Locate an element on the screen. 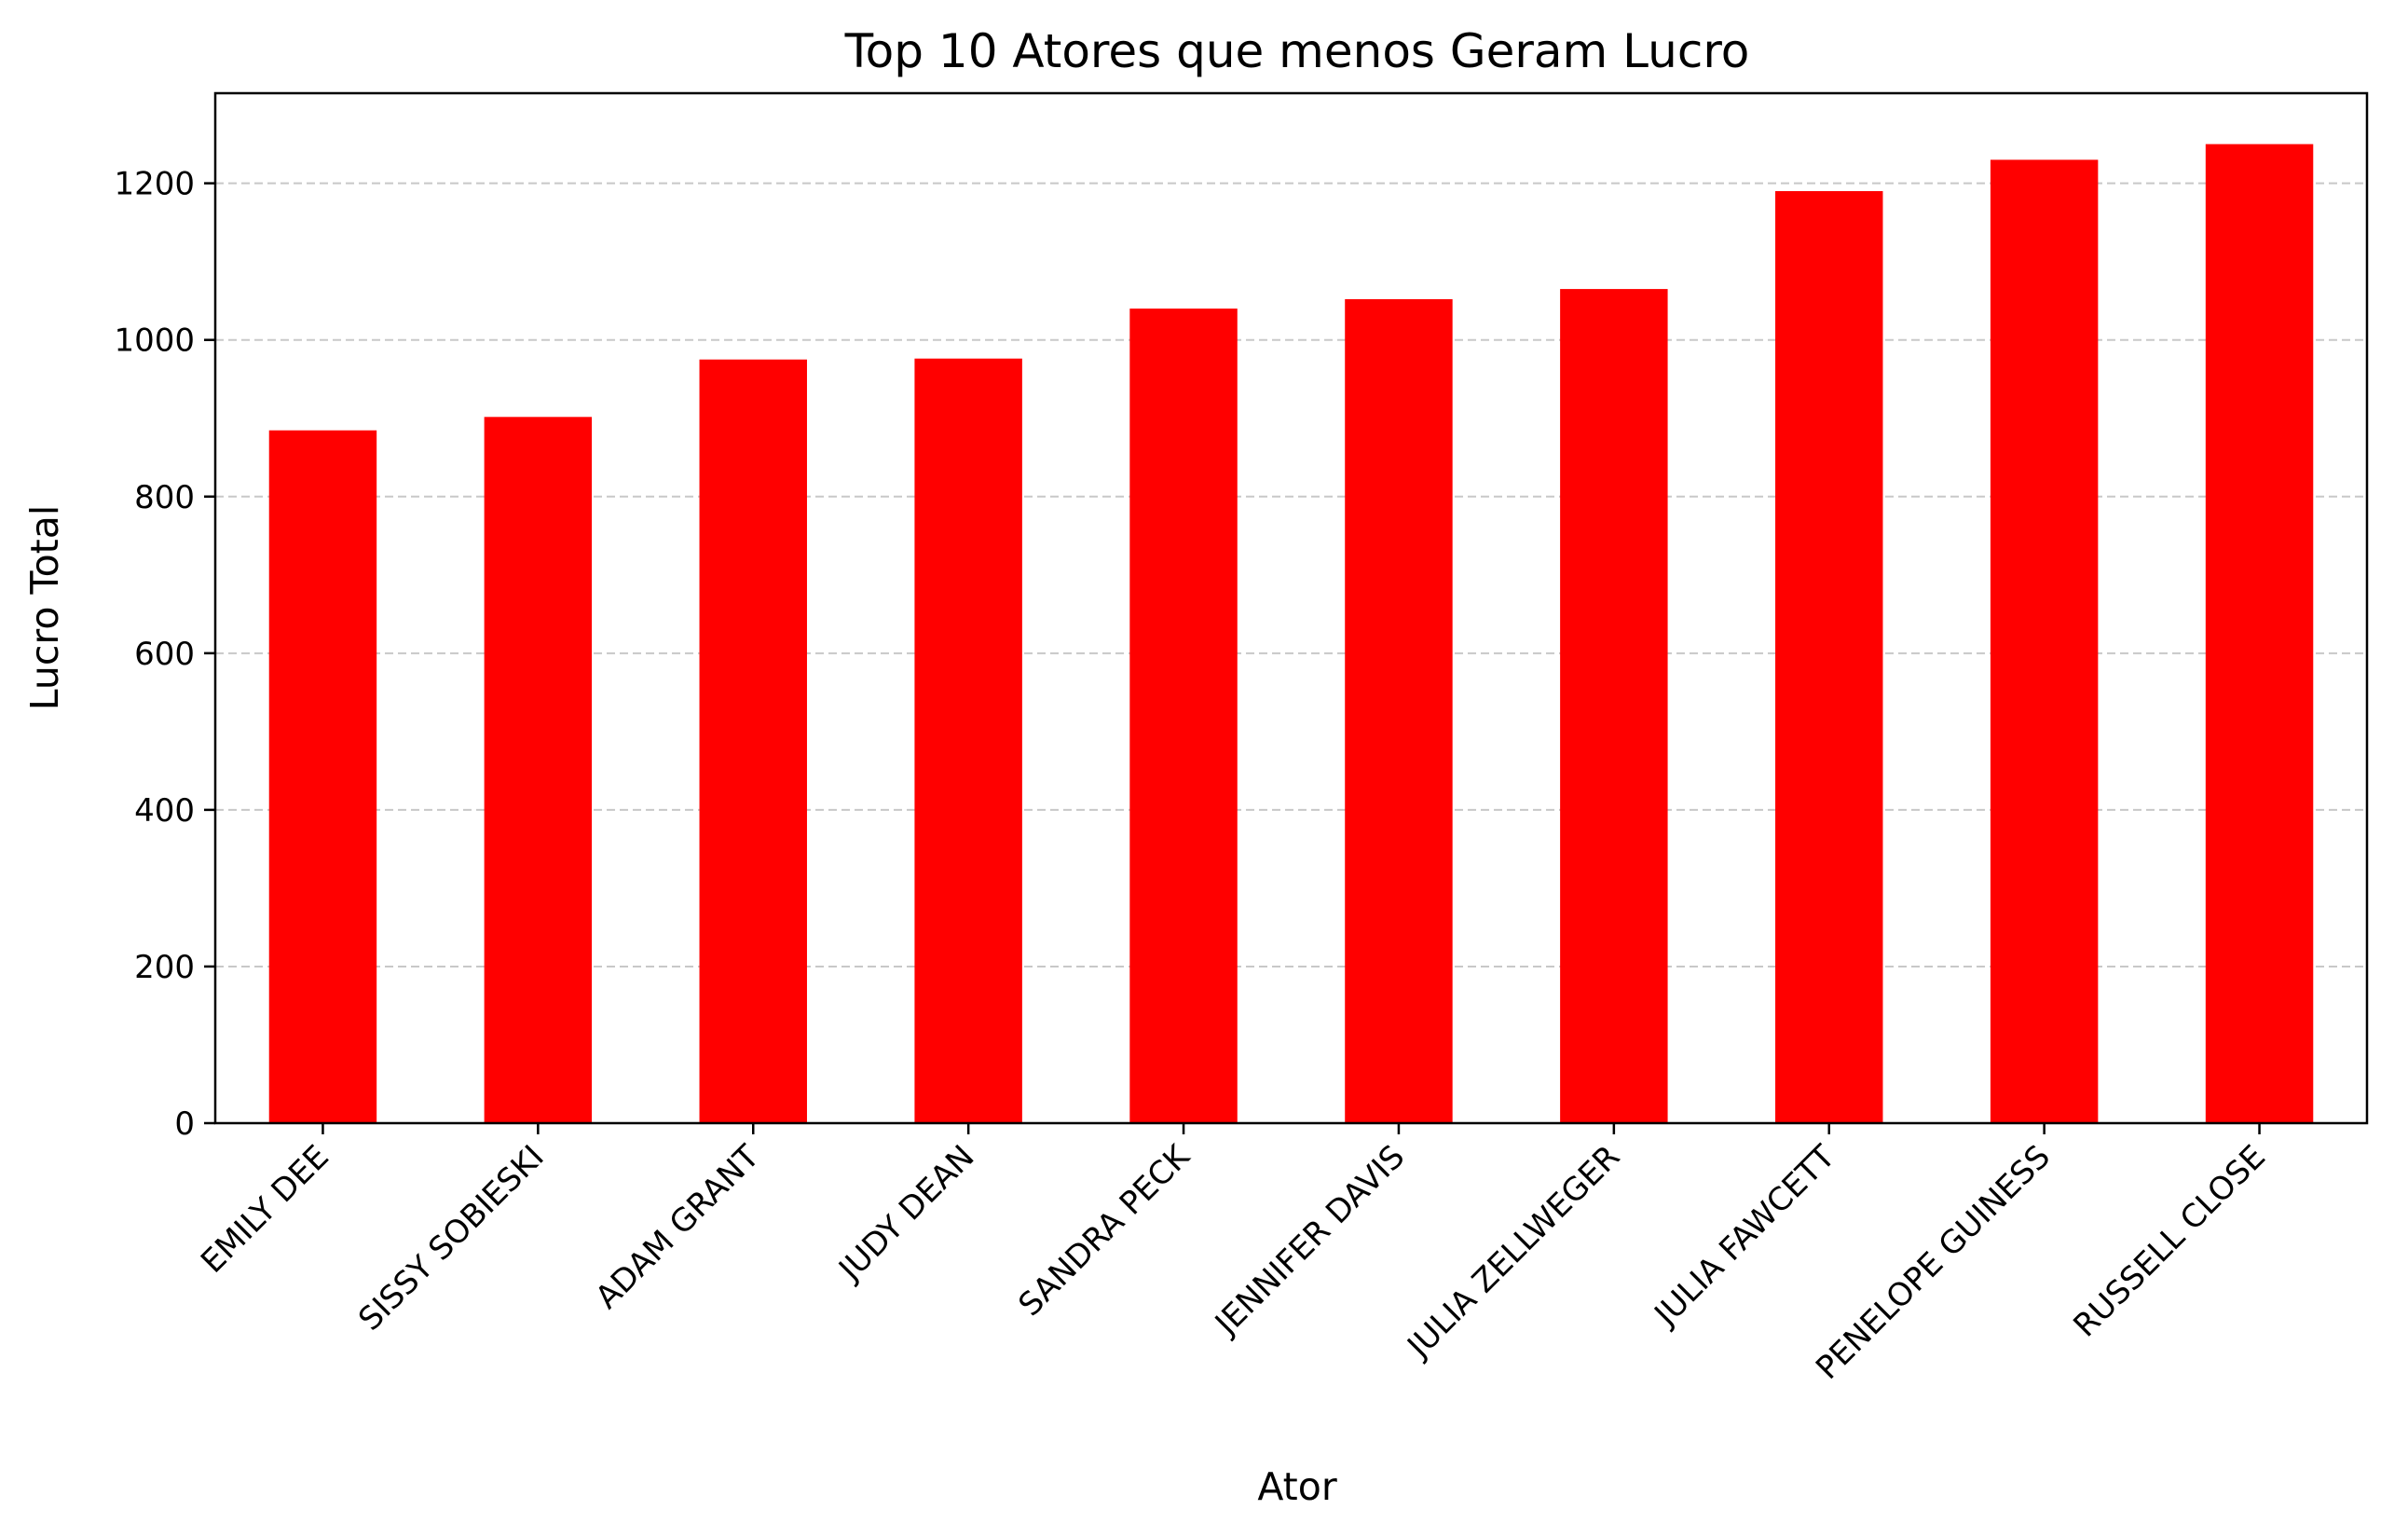  y-axis-ticks: 0 200 400 600 800 1000 1200 is located at coordinates (164, 655).